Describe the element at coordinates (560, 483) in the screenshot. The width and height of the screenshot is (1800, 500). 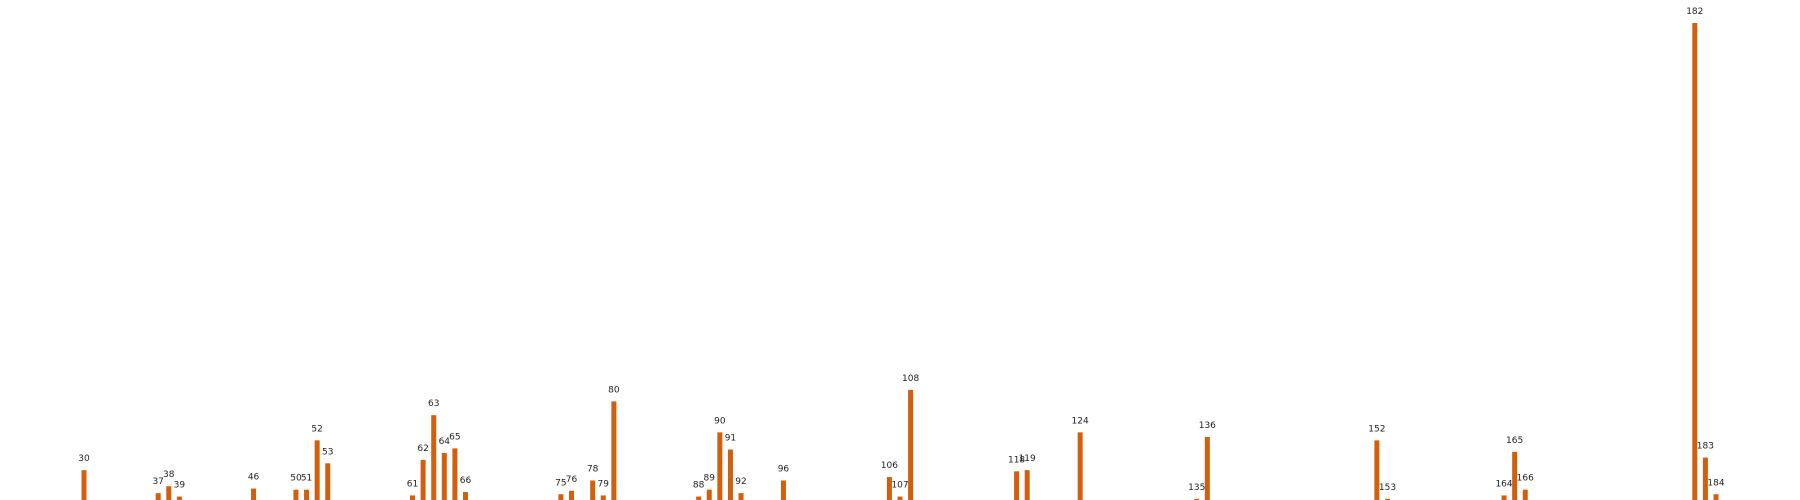
I see `bar-label: 75` at that location.